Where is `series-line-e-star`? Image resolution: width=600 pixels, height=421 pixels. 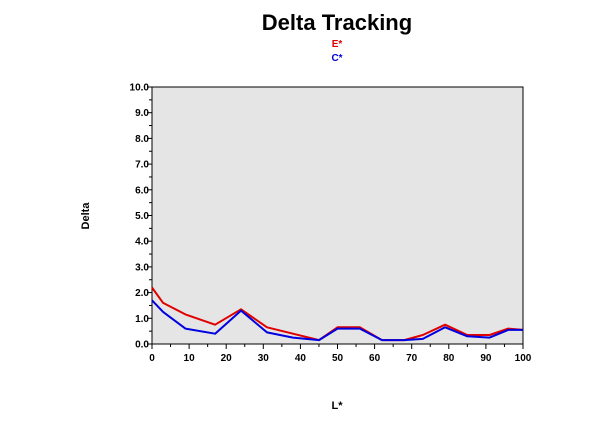
series-line-e-star is located at coordinates (337, 314).